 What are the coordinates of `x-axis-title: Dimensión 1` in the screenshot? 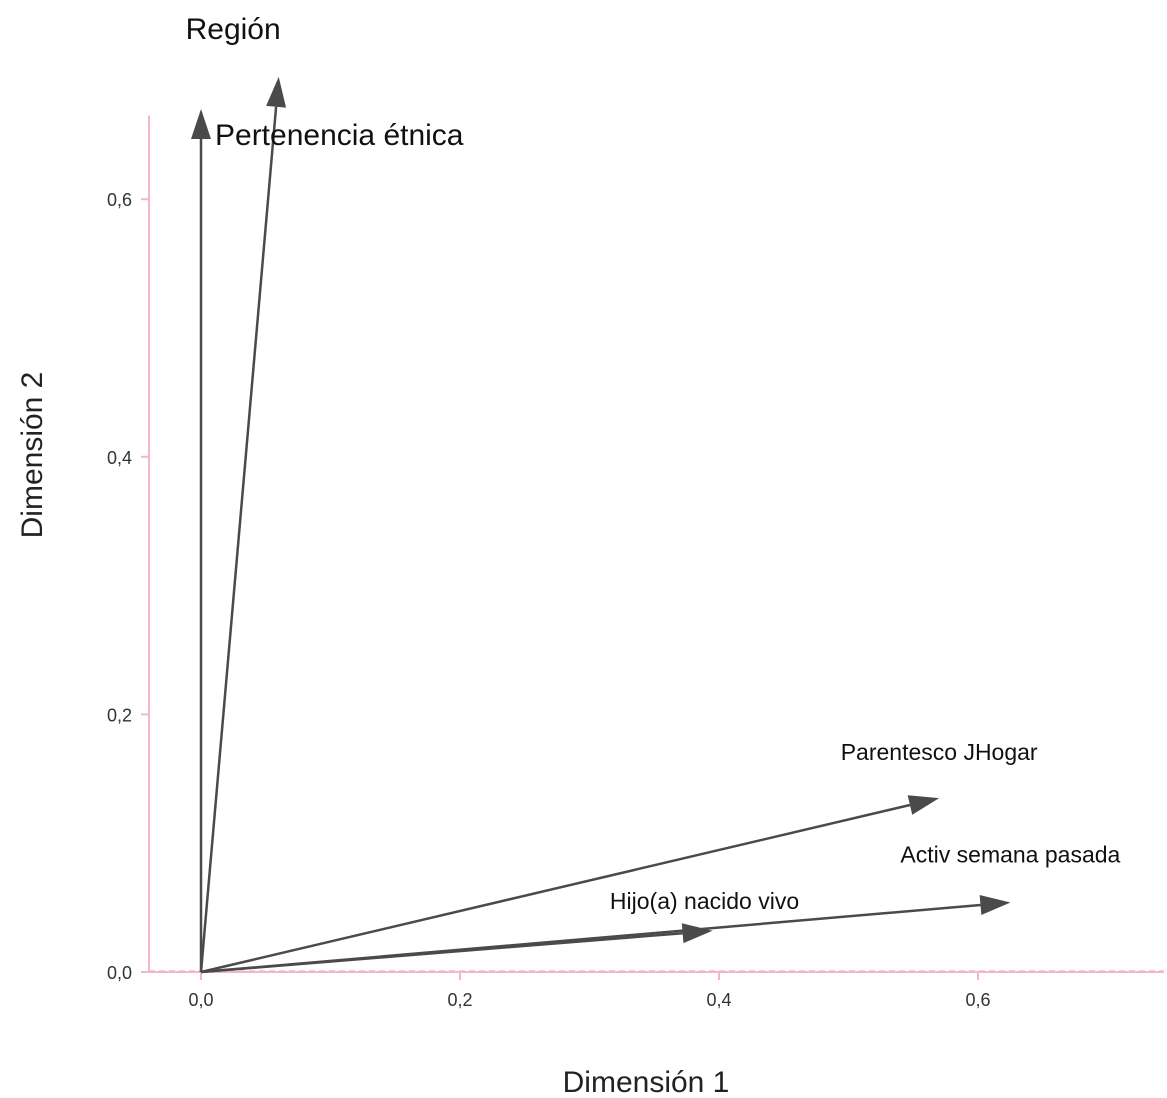 It's located at (646, 1082).